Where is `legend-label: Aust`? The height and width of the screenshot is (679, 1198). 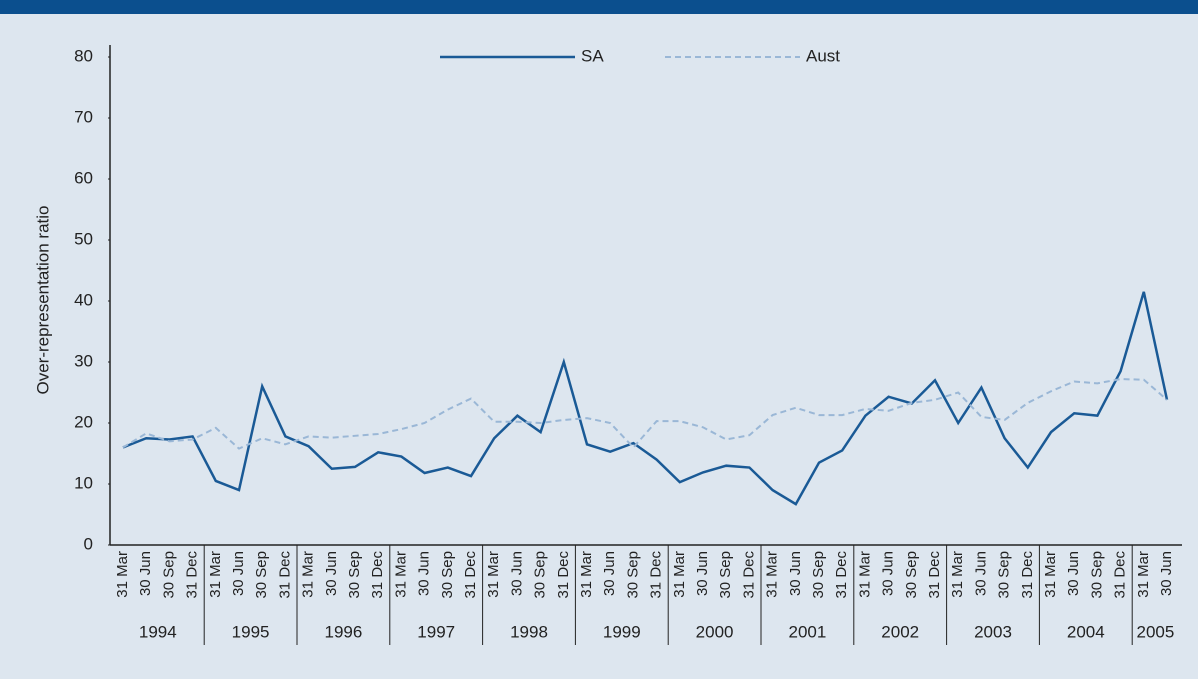
legend-label: Aust is located at coordinates (823, 55).